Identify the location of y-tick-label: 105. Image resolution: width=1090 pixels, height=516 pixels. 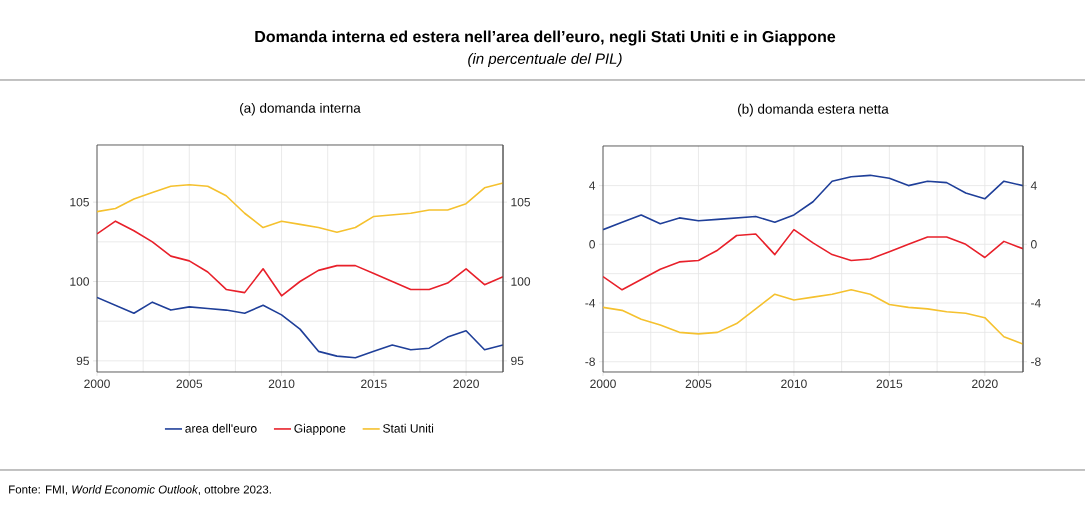
(79, 202).